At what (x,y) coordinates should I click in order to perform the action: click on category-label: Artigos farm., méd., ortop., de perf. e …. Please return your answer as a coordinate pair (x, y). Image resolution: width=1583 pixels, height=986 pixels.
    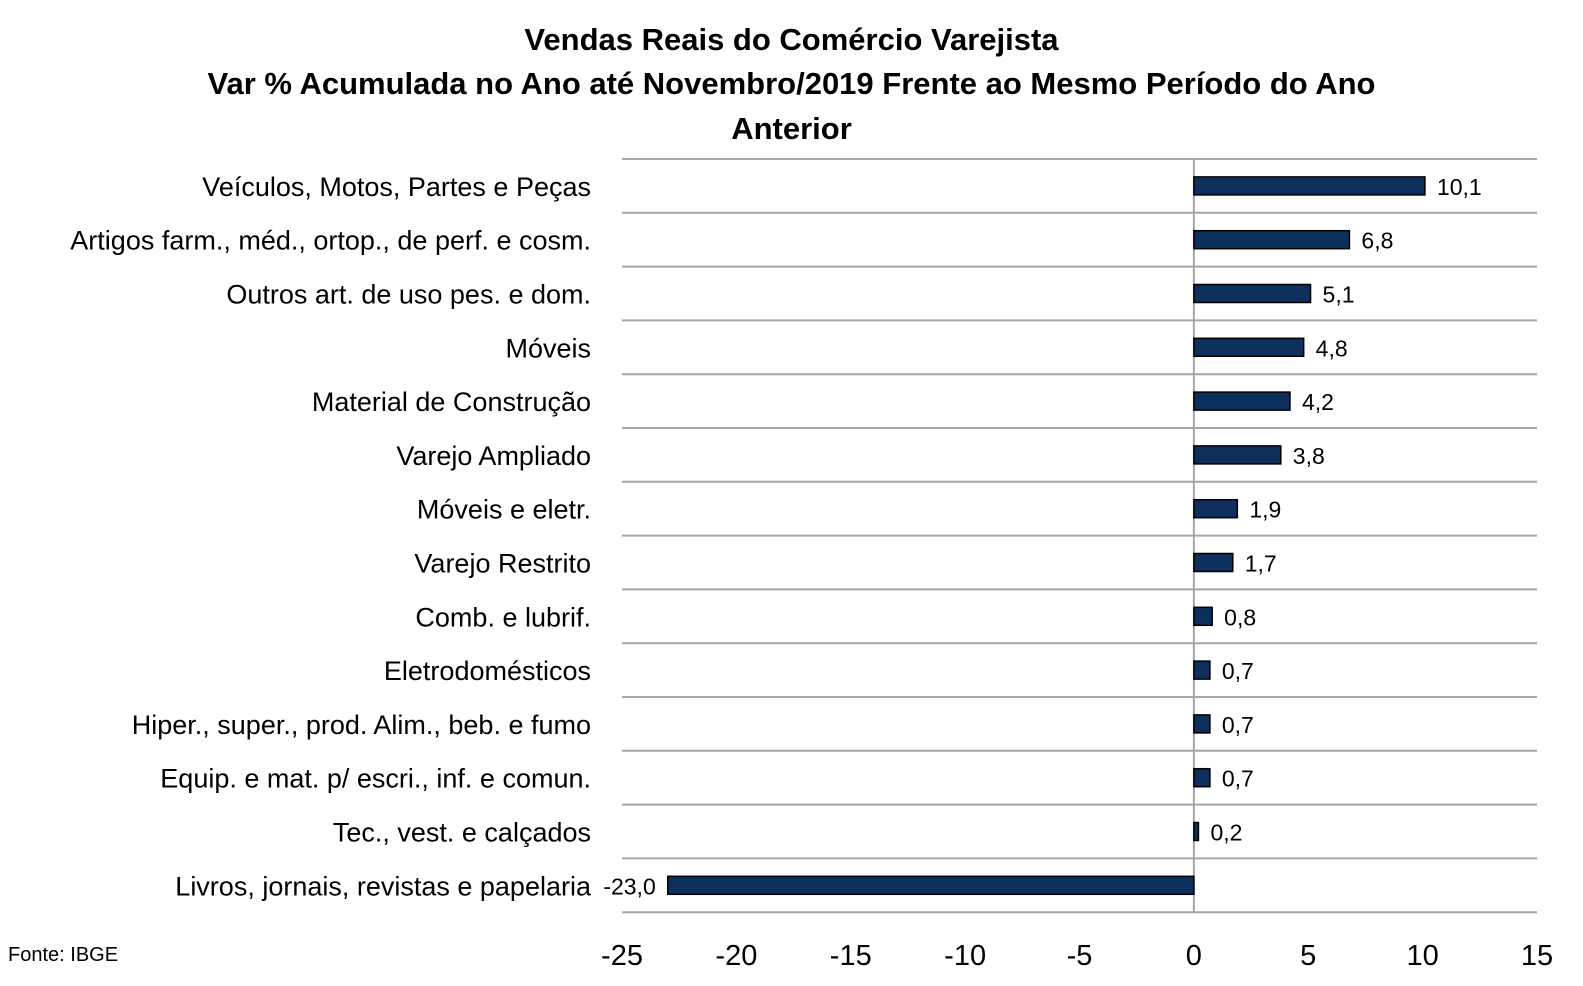
    Looking at the image, I should click on (330, 241).